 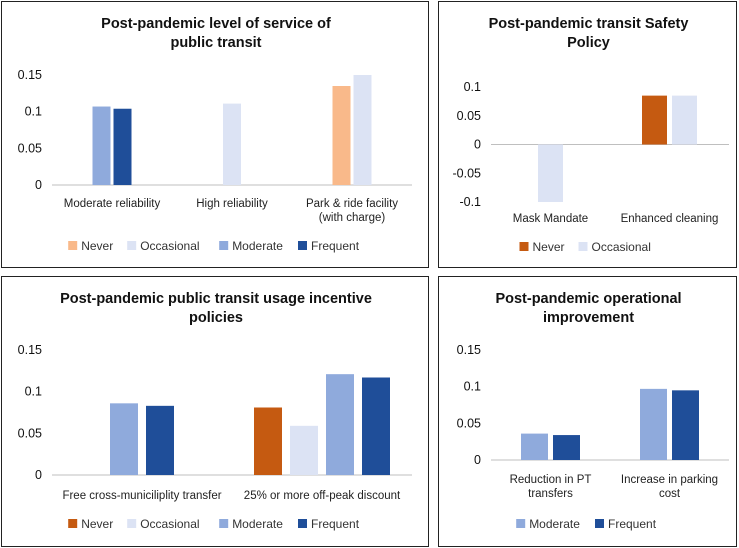 What do you see at coordinates (112, 204) in the screenshot?
I see `category-label: Moderate reliability` at bounding box center [112, 204].